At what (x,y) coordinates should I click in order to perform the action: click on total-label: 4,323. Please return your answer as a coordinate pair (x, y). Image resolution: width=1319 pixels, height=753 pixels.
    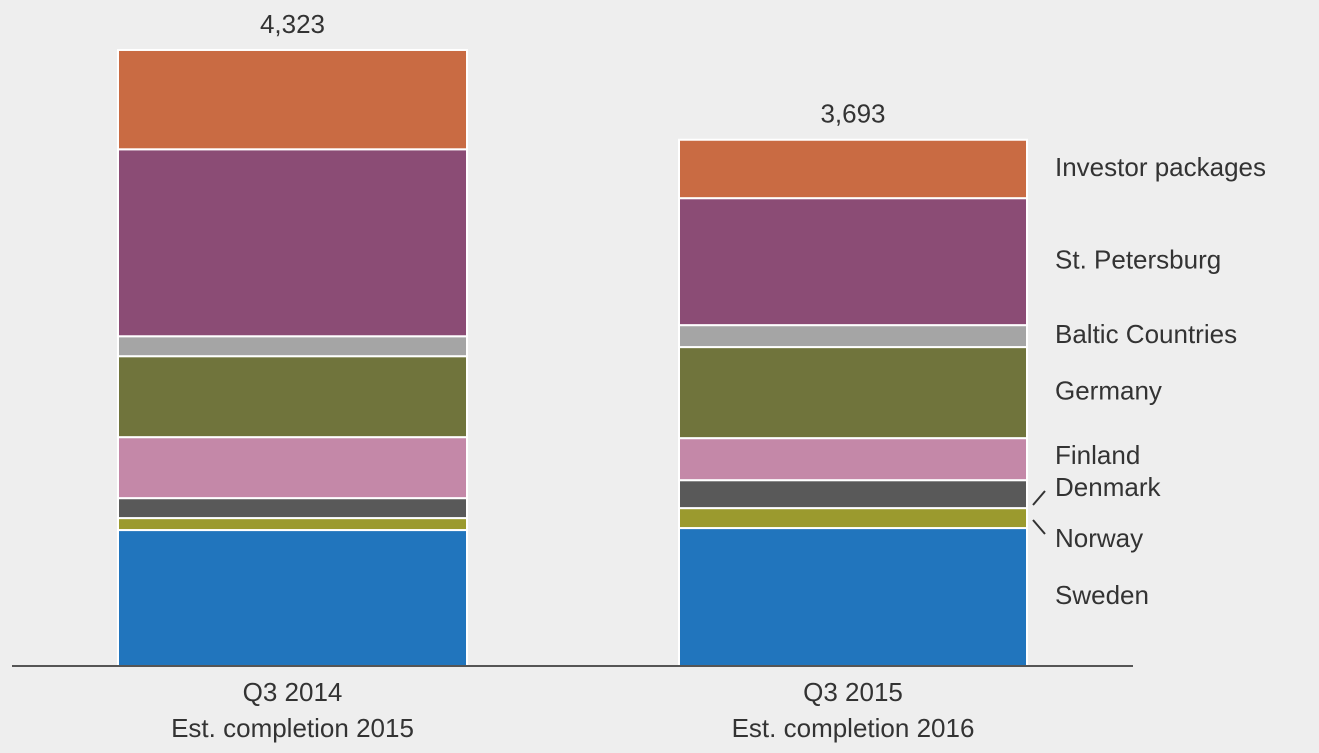
    Looking at the image, I should click on (292, 24).